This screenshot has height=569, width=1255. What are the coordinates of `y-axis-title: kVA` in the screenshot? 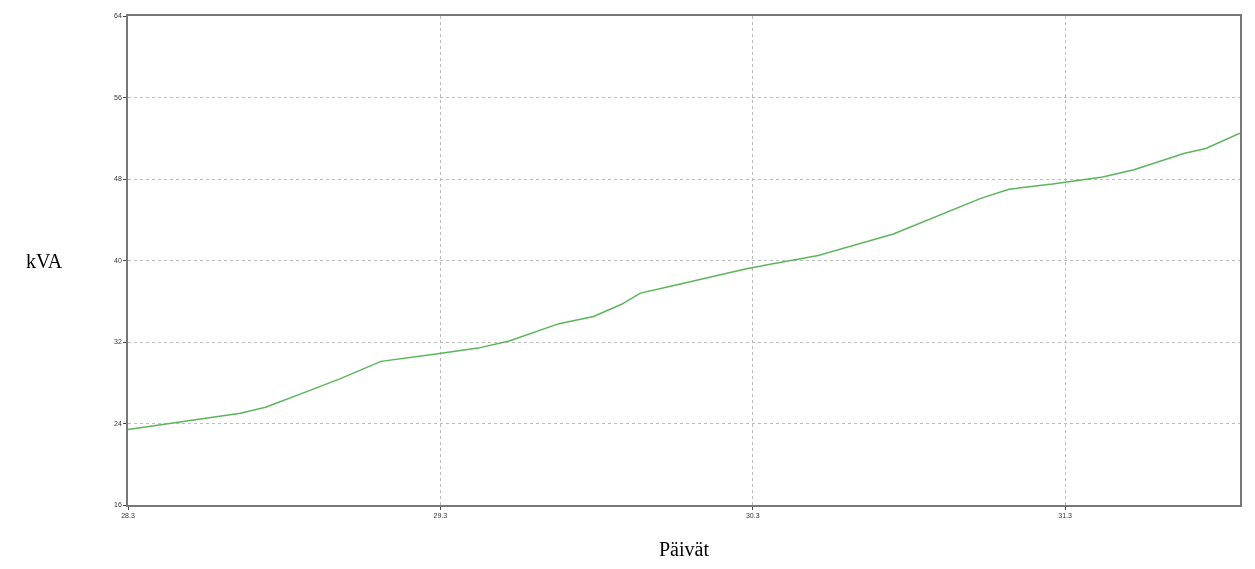 It's located at (44, 261).